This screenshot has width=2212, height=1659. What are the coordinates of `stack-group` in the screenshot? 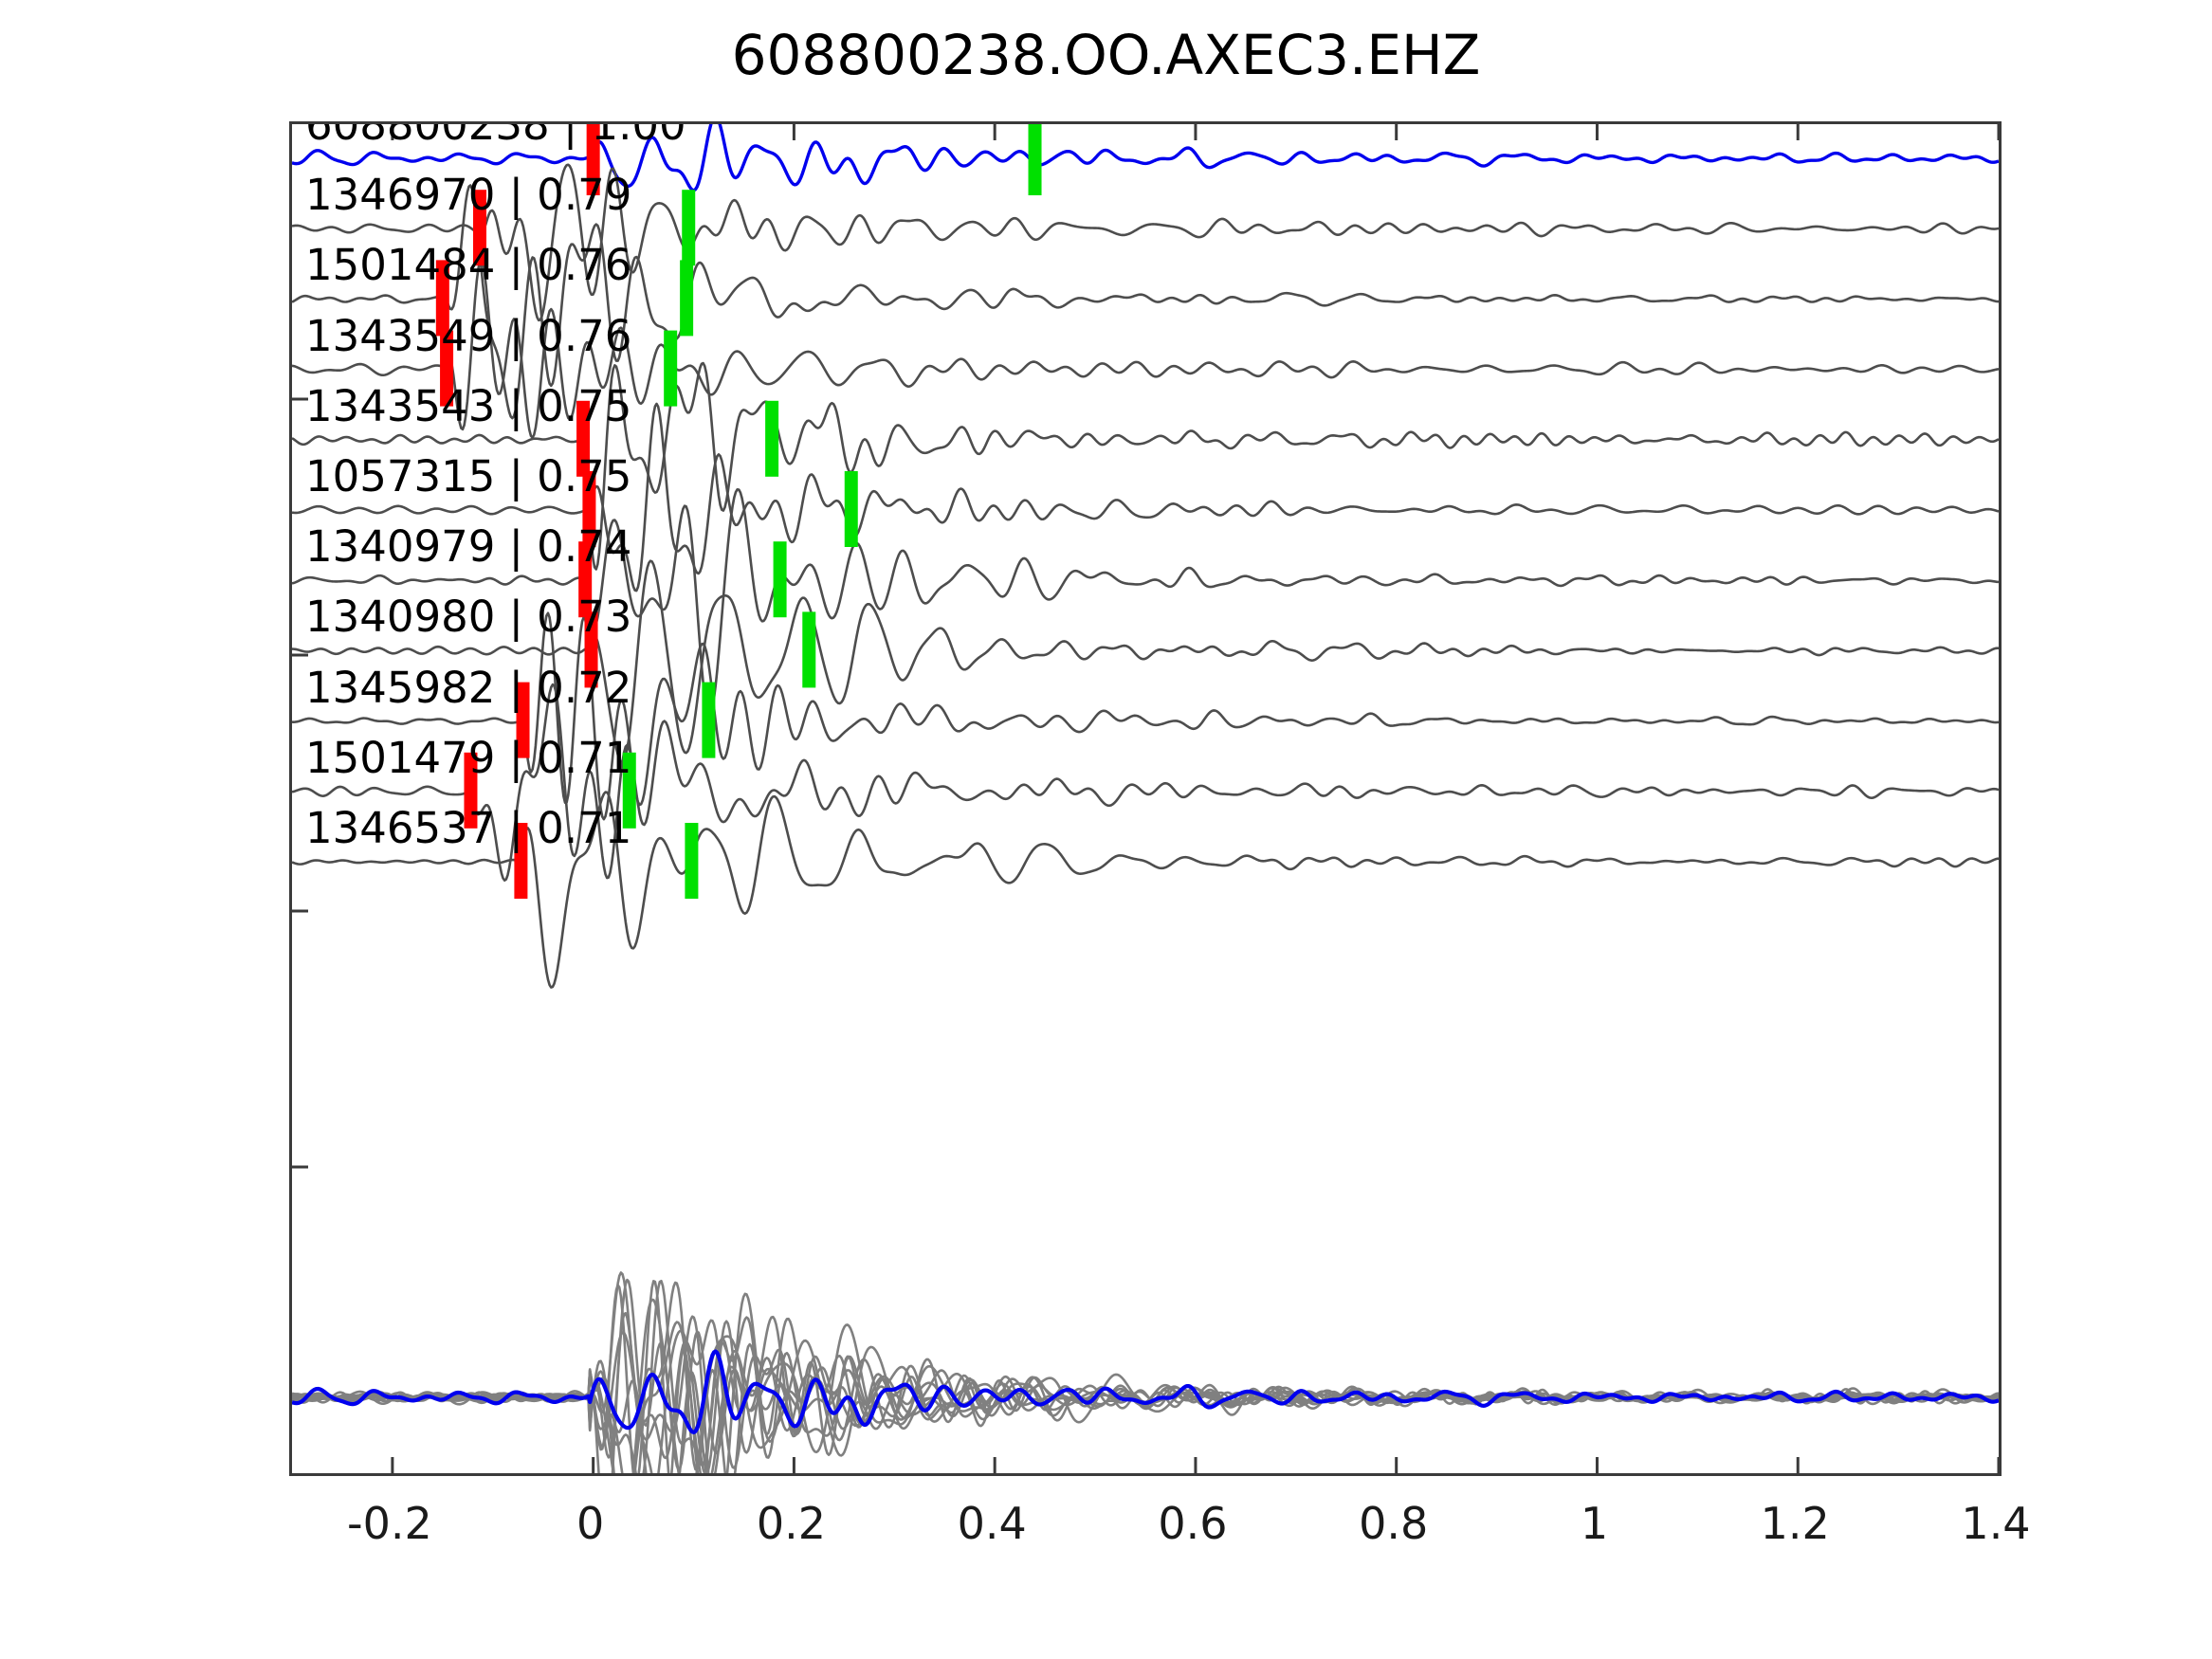 It's located at (1145, 1372).